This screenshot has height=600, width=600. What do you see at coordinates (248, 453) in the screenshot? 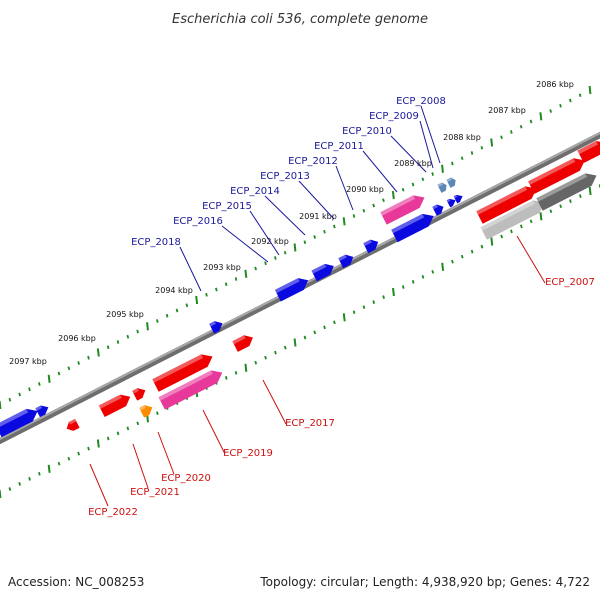
I see `gene-label: ECP_2019` at bounding box center [248, 453].